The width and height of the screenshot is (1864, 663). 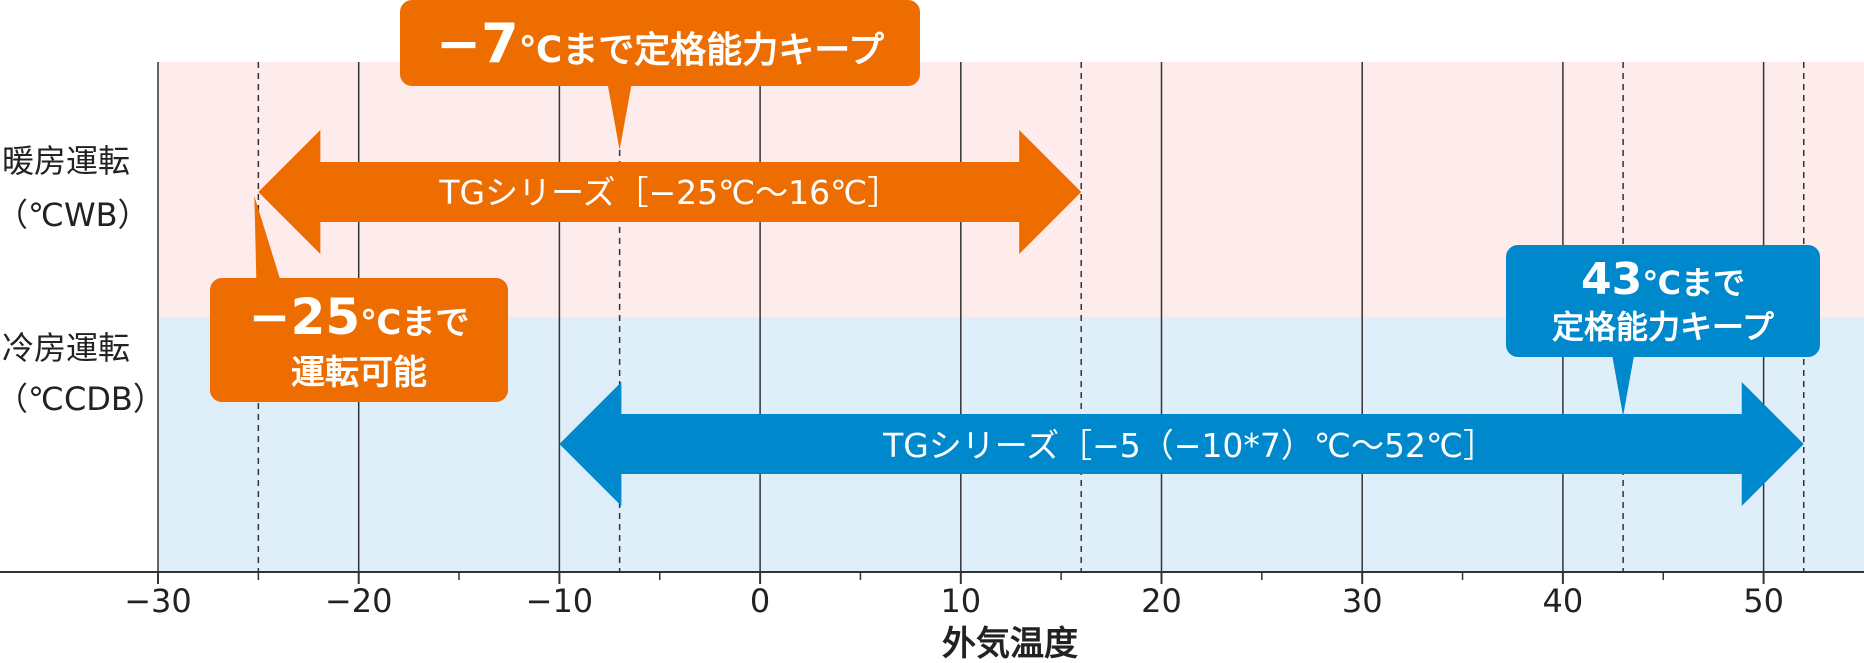 I want to click on heating-label-line2: （℃WB）, so click(x=75, y=215).